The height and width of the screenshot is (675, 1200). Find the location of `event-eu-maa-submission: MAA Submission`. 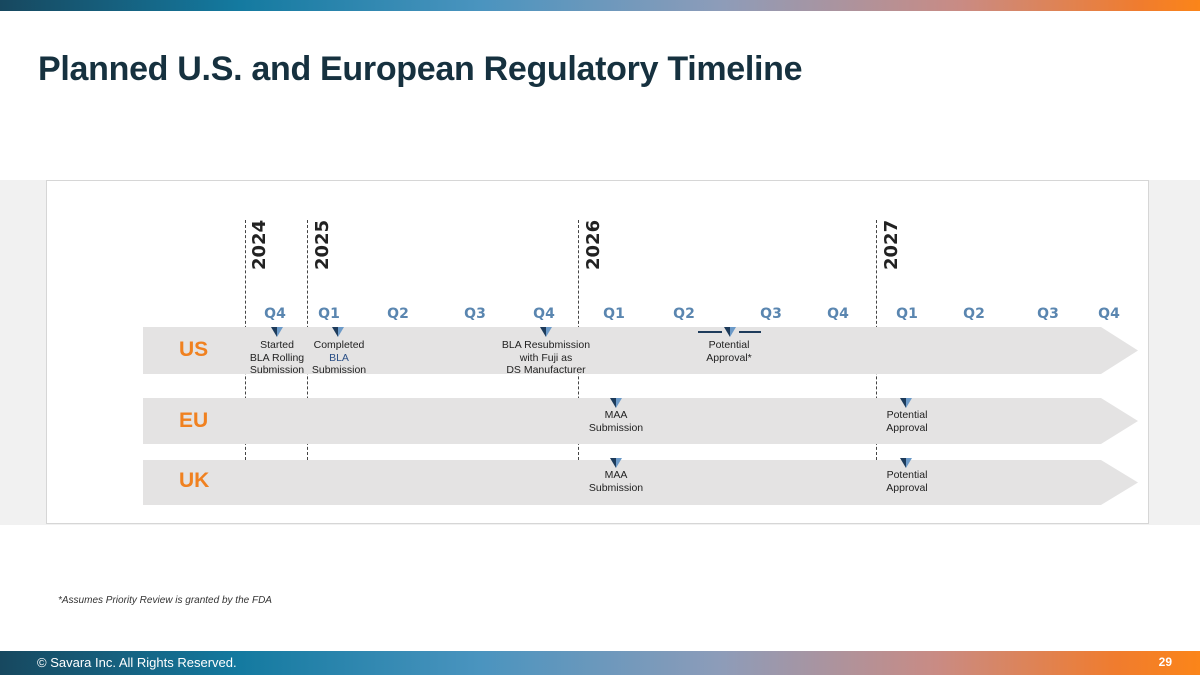

event-eu-maa-submission: MAA Submission is located at coordinates (616, 421).